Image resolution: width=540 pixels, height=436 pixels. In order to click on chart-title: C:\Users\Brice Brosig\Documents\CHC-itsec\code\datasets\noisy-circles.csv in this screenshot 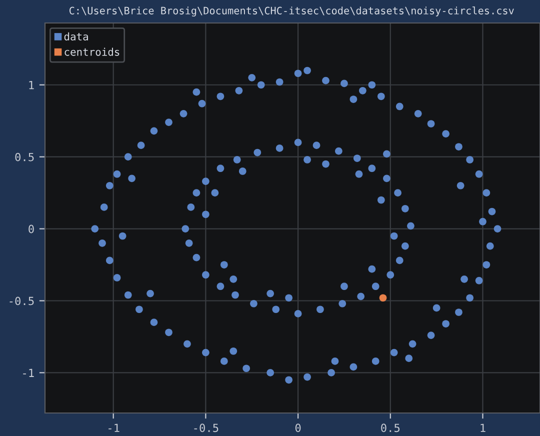, I will do `click(291, 11)`.